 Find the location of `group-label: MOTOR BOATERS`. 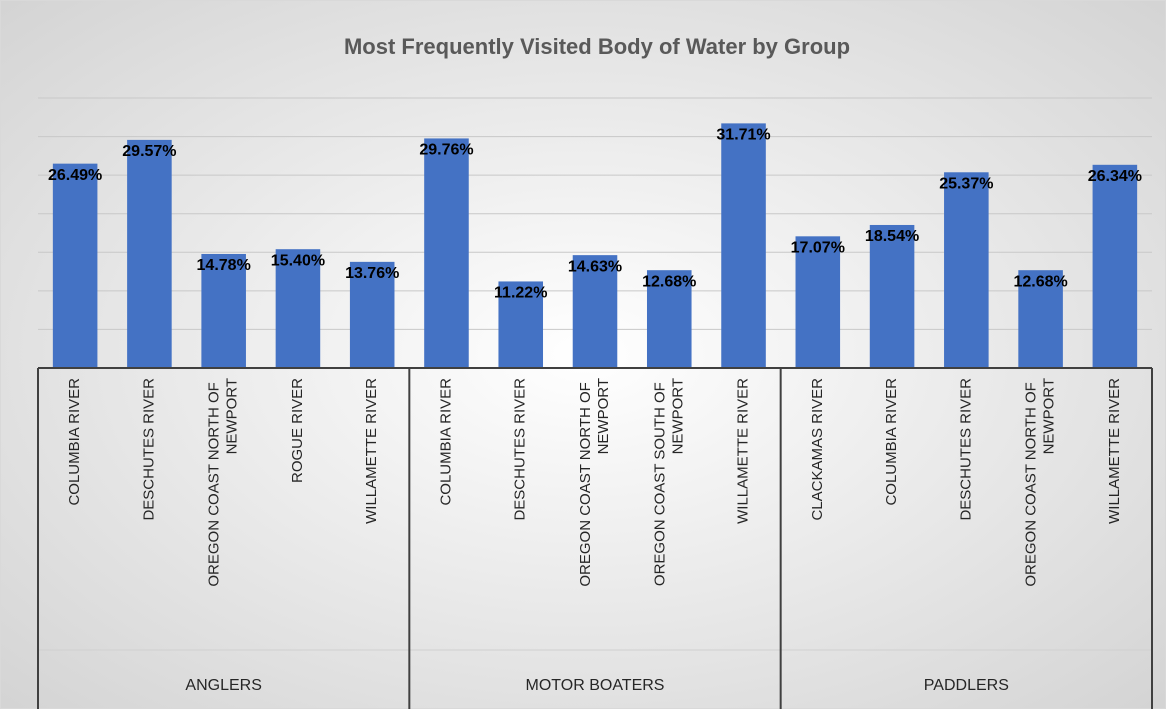

group-label: MOTOR BOATERS is located at coordinates (595, 685).